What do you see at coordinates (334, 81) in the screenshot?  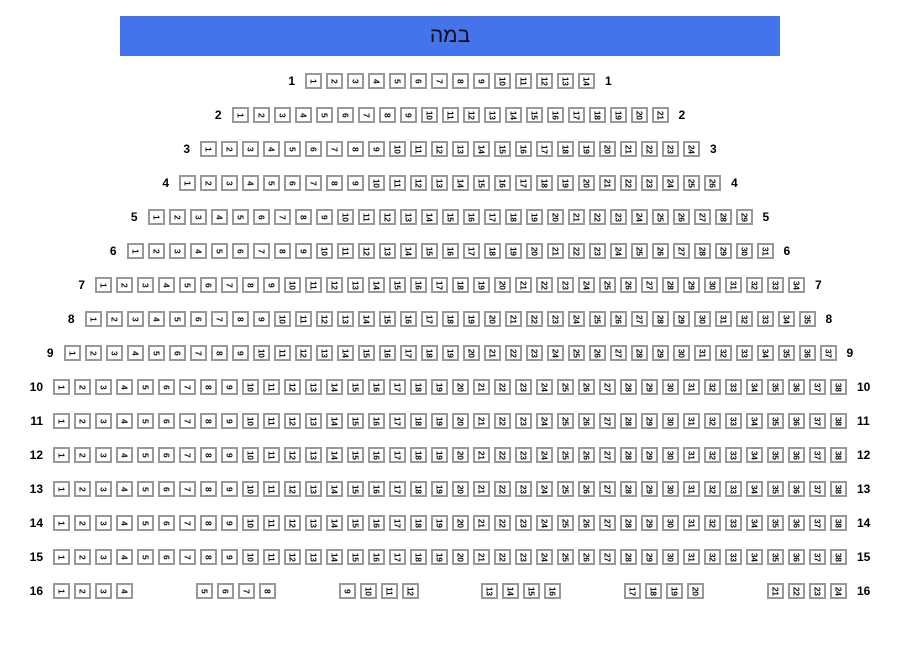 I see `seat: 2` at bounding box center [334, 81].